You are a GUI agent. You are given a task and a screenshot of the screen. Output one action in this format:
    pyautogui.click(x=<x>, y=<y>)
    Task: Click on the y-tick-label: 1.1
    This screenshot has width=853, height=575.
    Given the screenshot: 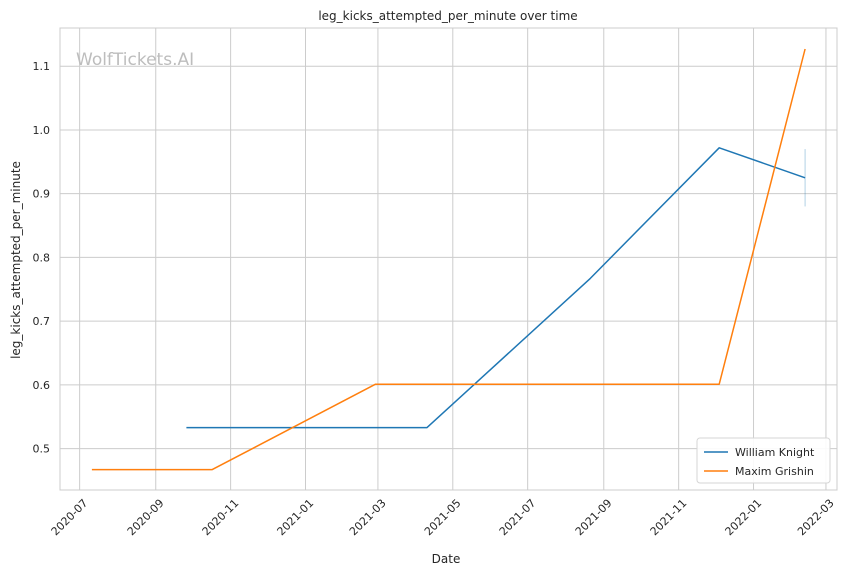 What is the action you would take?
    pyautogui.click(x=42, y=66)
    